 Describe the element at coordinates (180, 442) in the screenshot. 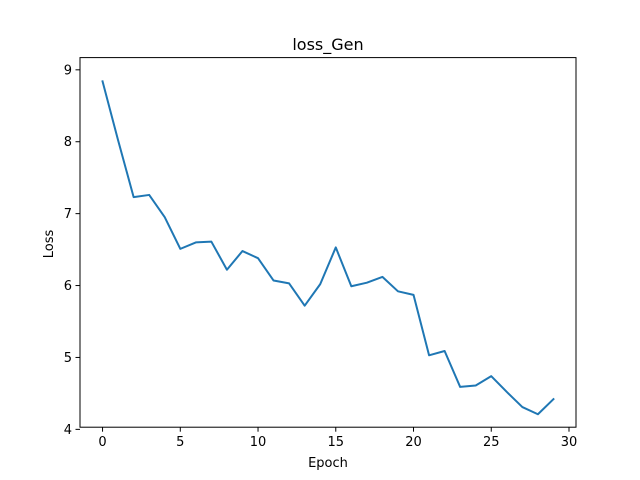

I see `x-tick-label: 5` at that location.